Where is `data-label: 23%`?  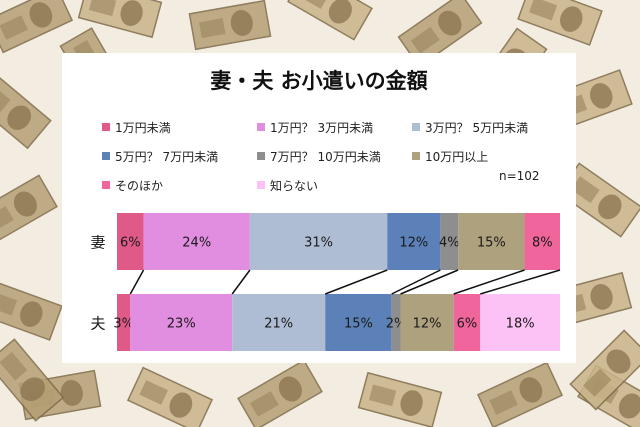
data-label: 23% is located at coordinates (181, 324).